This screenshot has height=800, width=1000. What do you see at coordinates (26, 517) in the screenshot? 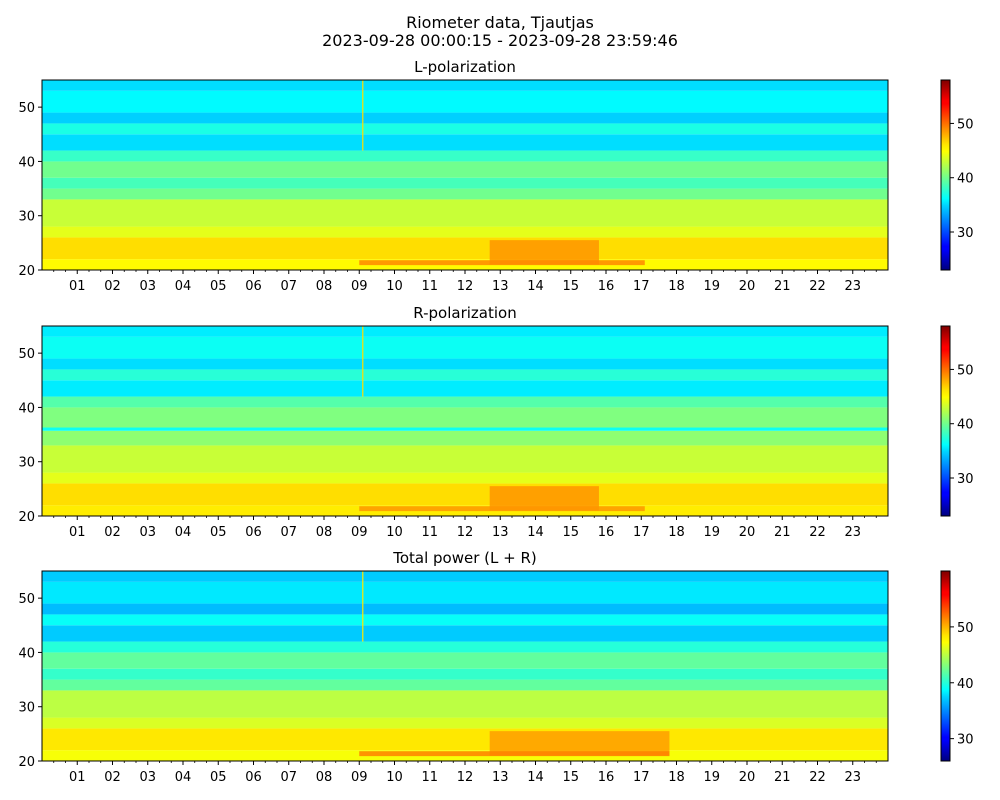
I see `r-polarization-y-tick-label: 20` at bounding box center [26, 517].